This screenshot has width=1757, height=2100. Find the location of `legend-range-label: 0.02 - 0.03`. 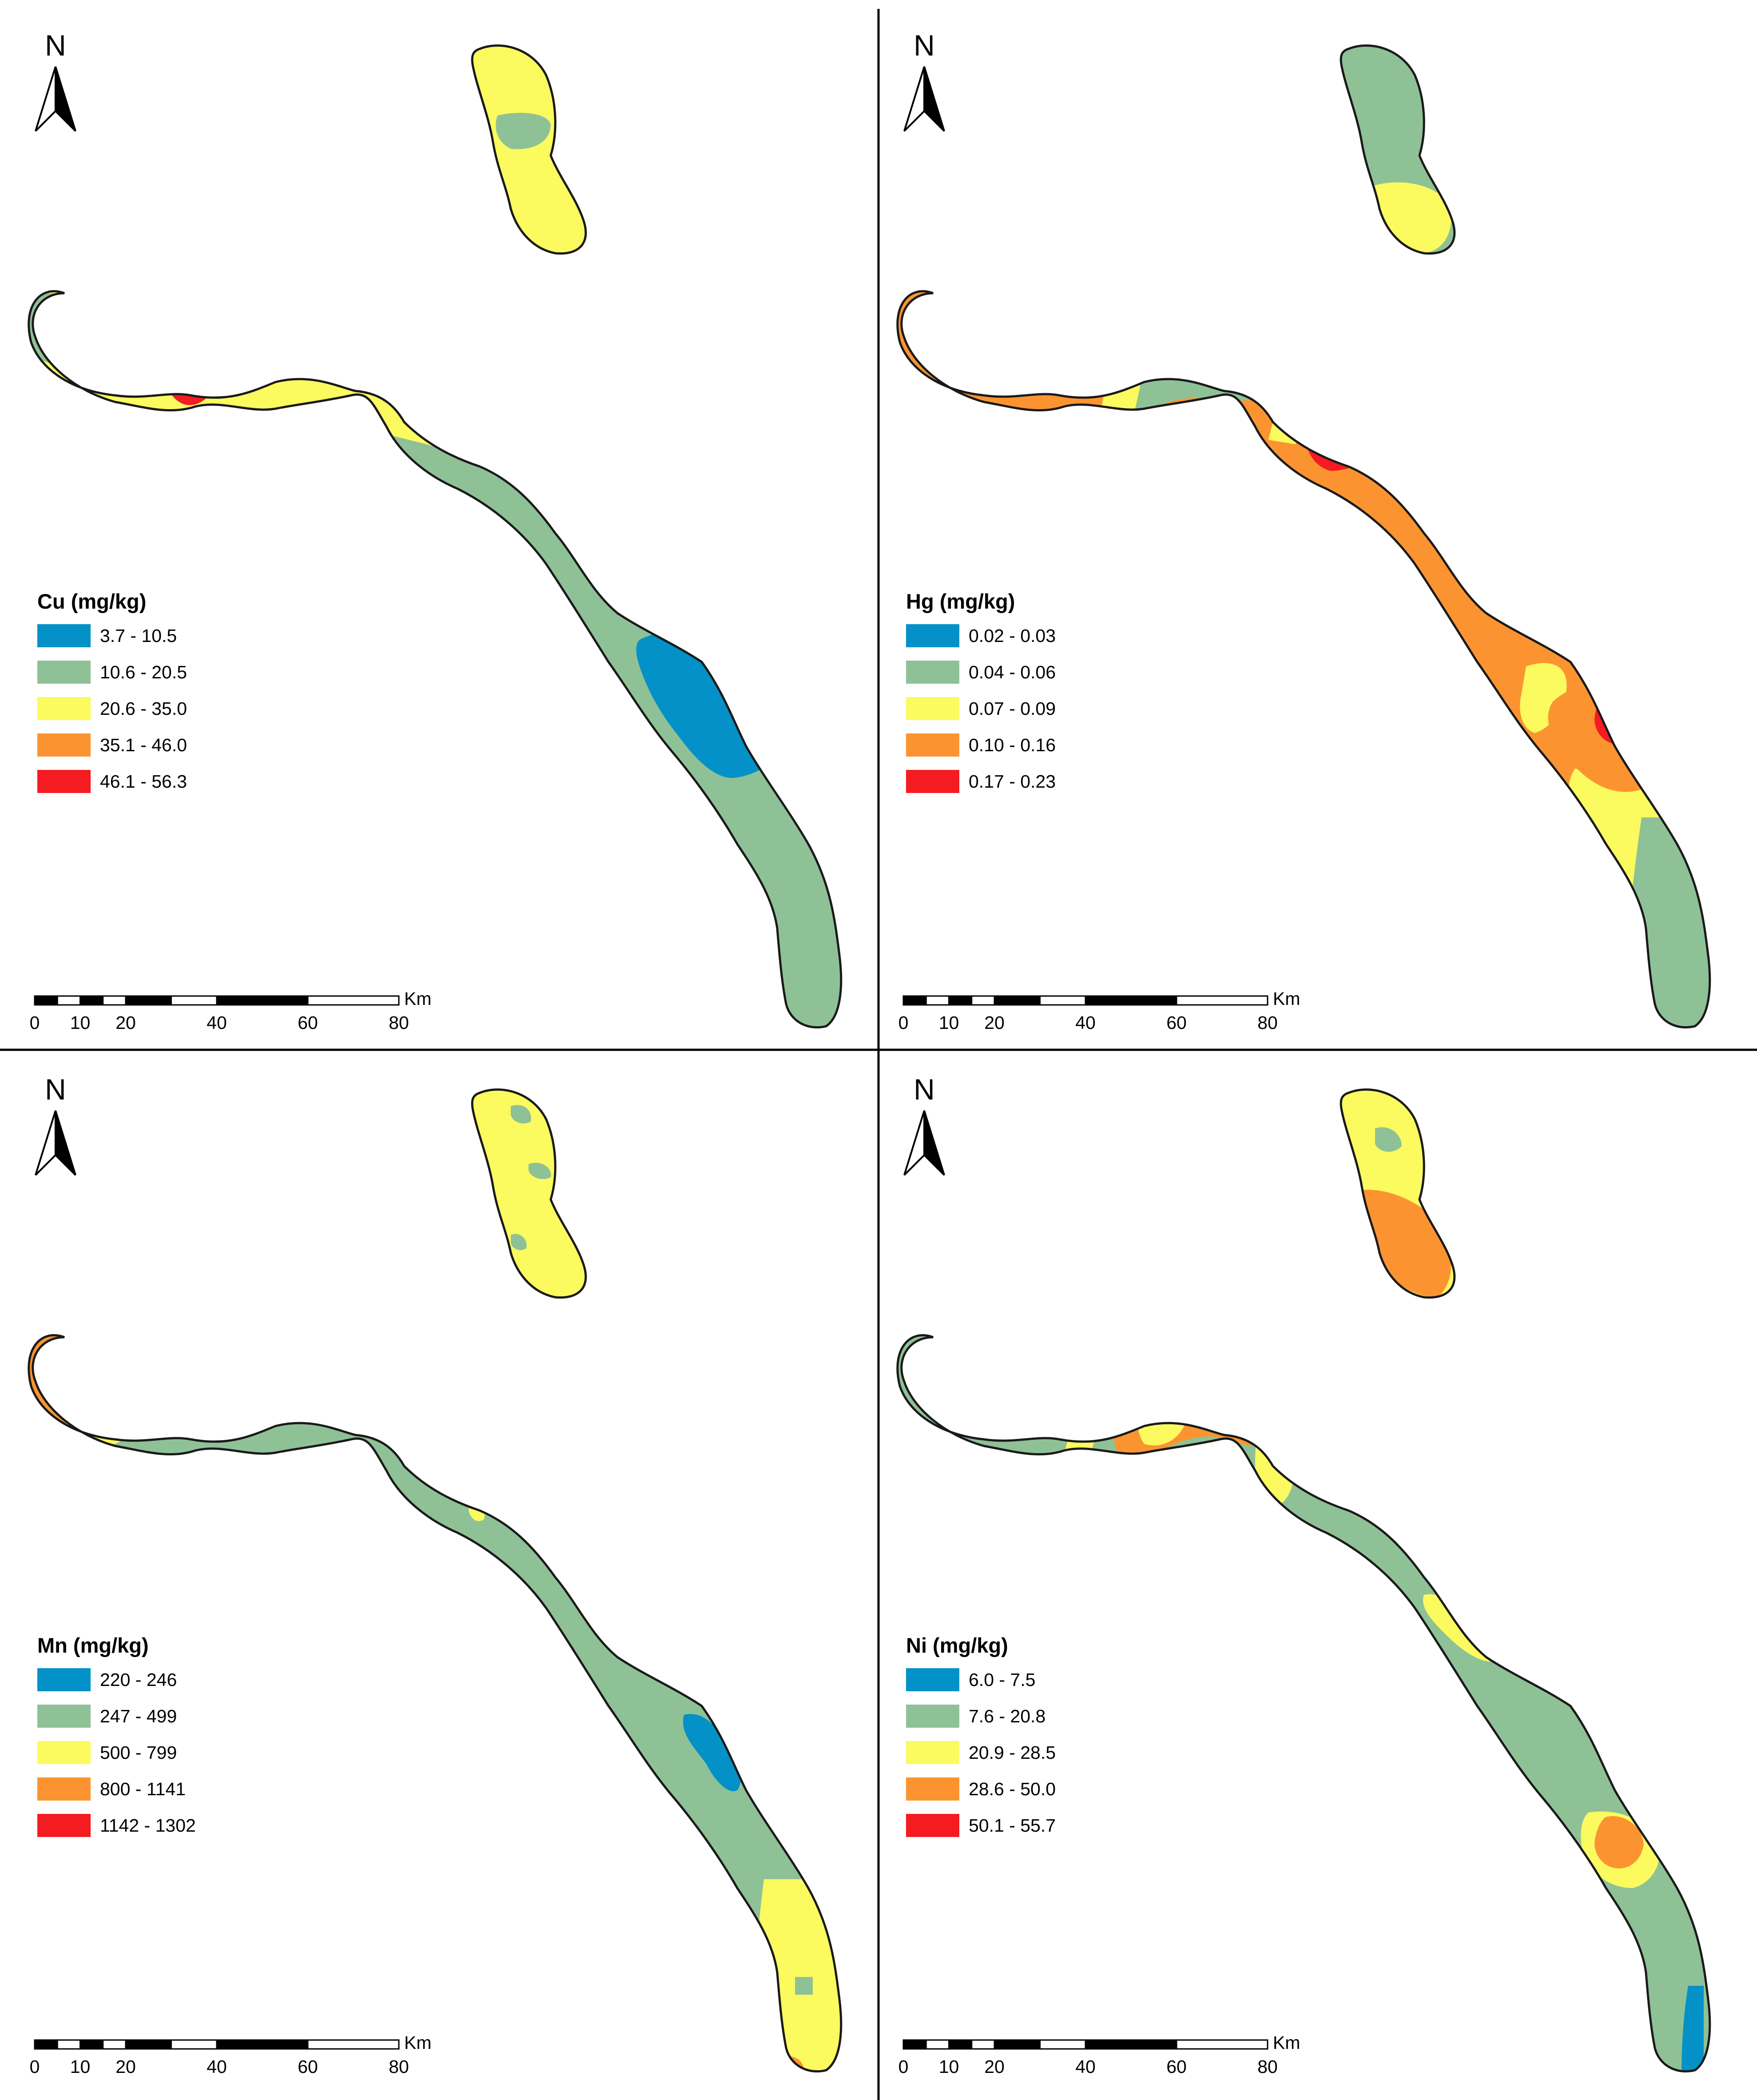

legend-range-label: 0.02 - 0.03 is located at coordinates (1012, 636).